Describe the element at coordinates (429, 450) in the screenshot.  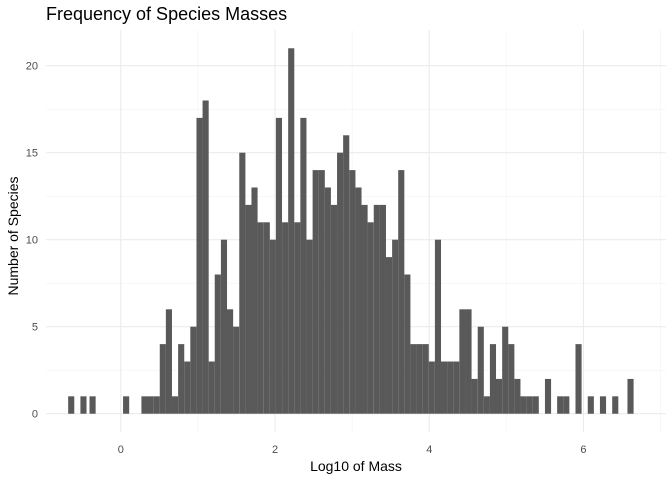
I see `x-tick-label: 4` at that location.